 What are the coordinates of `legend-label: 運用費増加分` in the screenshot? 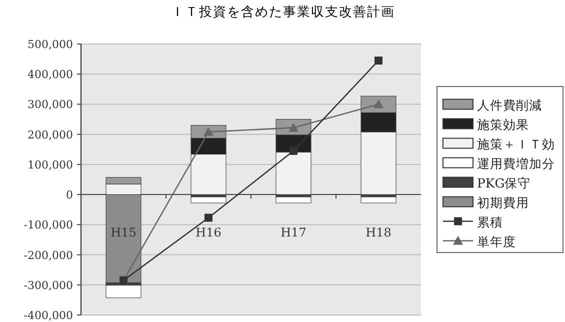 It's located at (516, 163).